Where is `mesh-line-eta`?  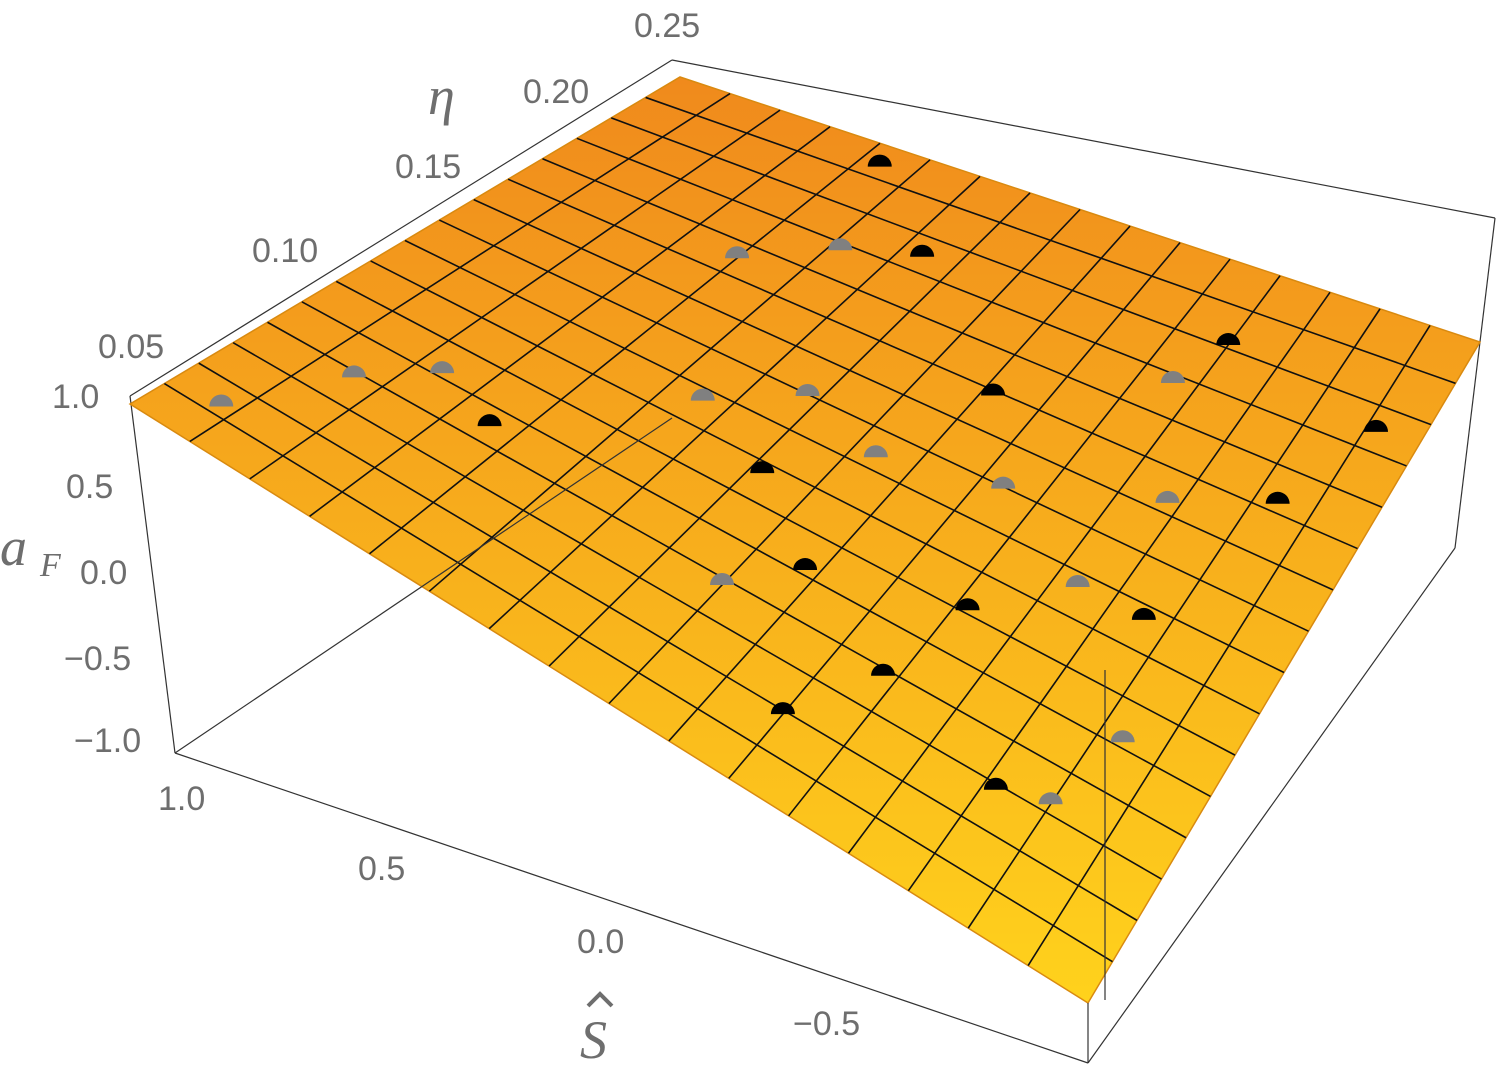
mesh-line-eta is located at coordinates (1050, 240).